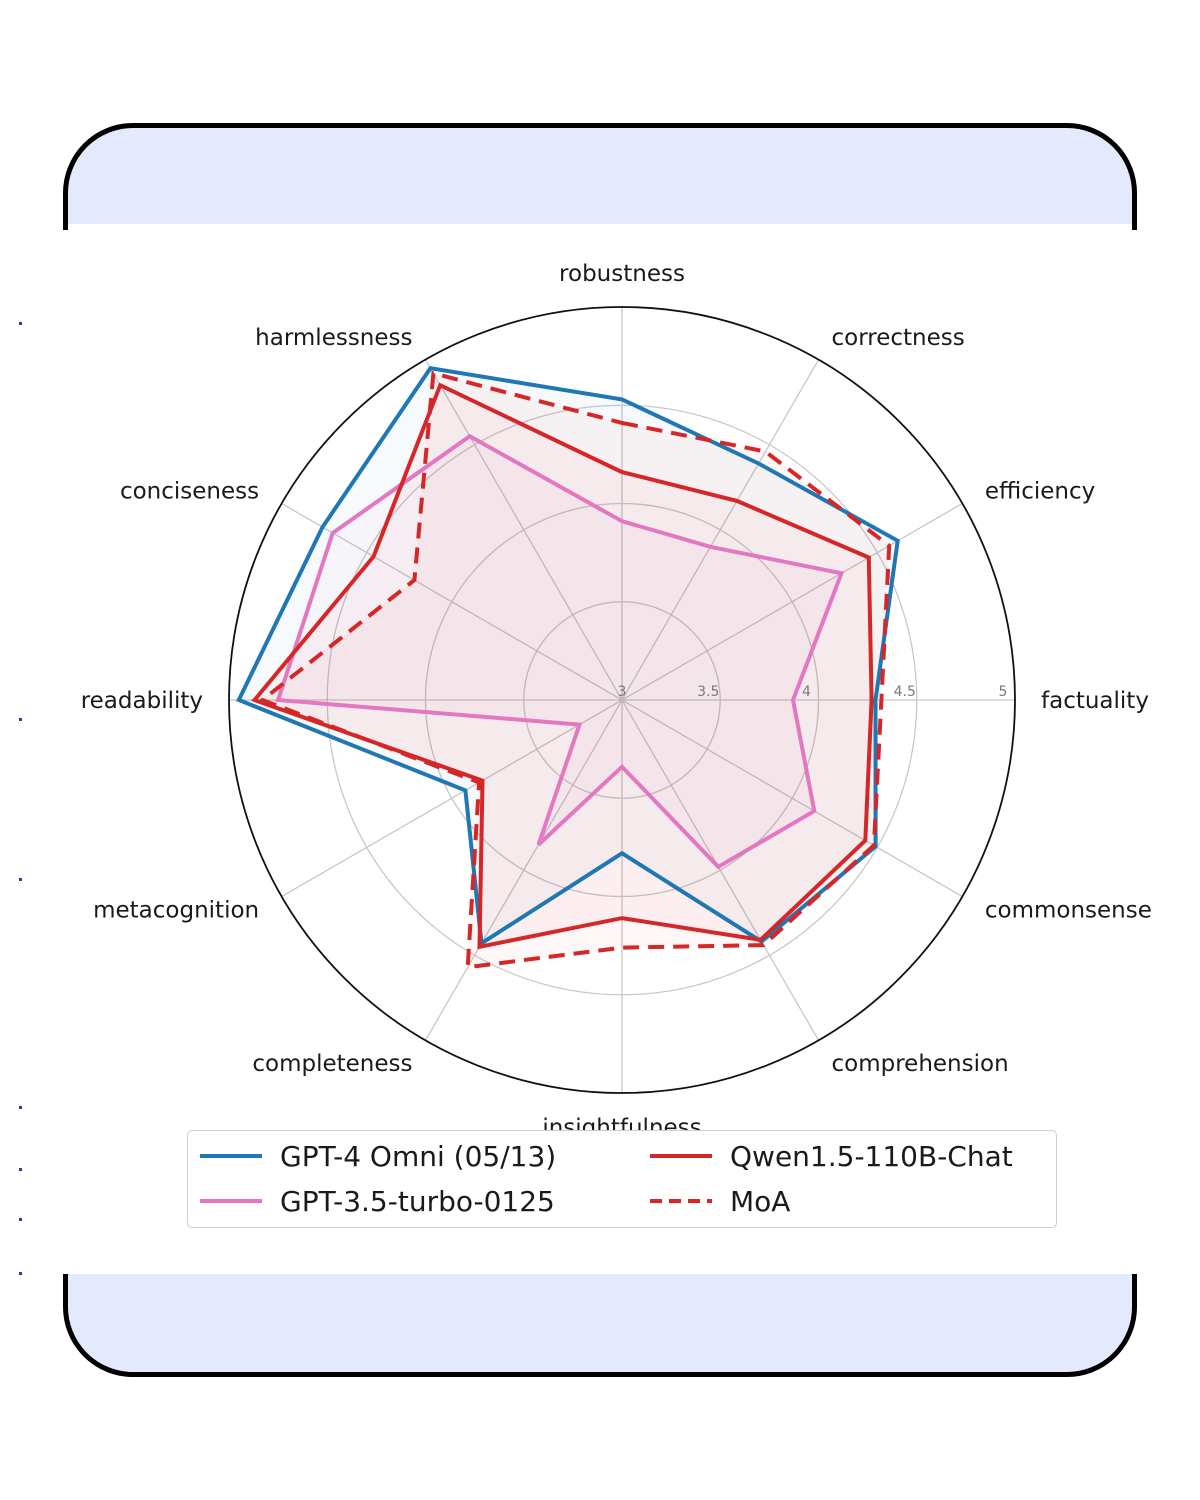 The width and height of the screenshot is (1200, 1500). What do you see at coordinates (719, 1201) in the screenshot?
I see `legend-item-moa: MoA` at bounding box center [719, 1201].